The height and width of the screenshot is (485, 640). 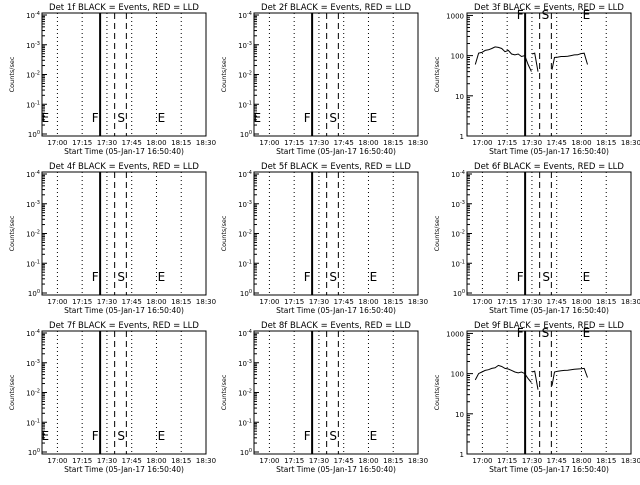 What do you see at coordinates (124, 8) in the screenshot?
I see `chart-title: Det 1f BLACK = Events, RED = LLD` at bounding box center [124, 8].